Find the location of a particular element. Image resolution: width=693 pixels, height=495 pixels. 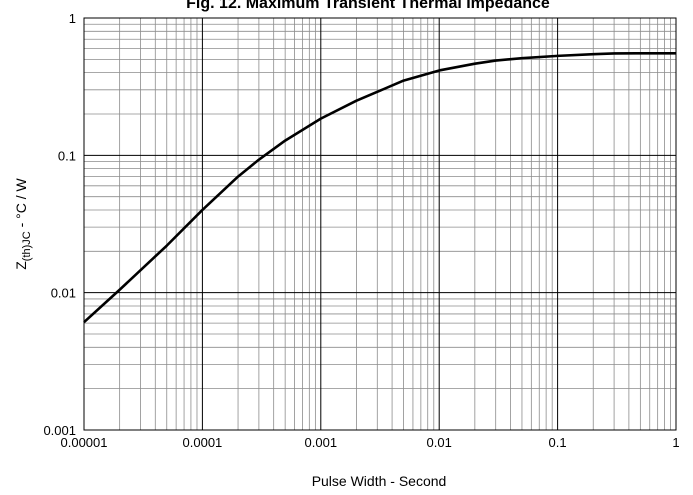

y-tick-label: 0.01 is located at coordinates (63, 293).